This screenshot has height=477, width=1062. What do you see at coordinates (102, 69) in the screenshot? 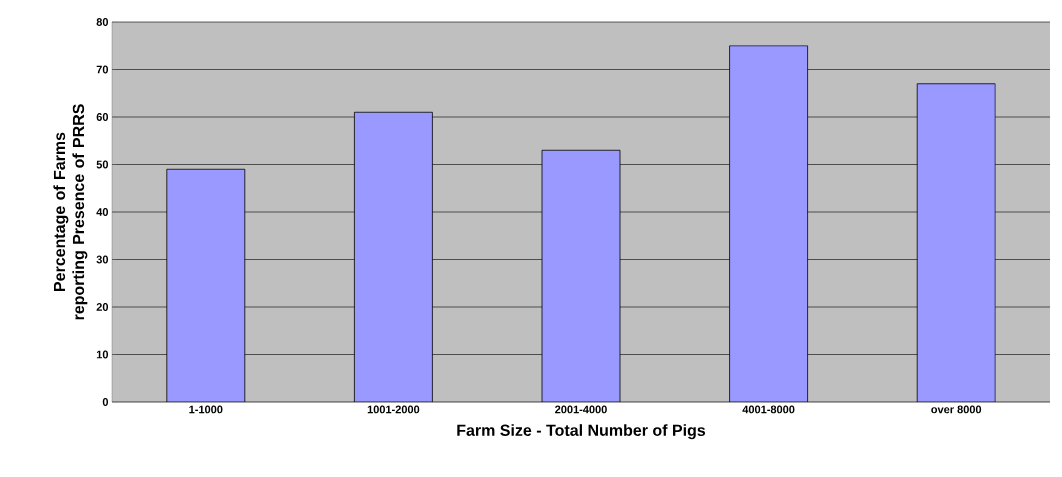
I see `y-tick-label: 70` at bounding box center [102, 69].